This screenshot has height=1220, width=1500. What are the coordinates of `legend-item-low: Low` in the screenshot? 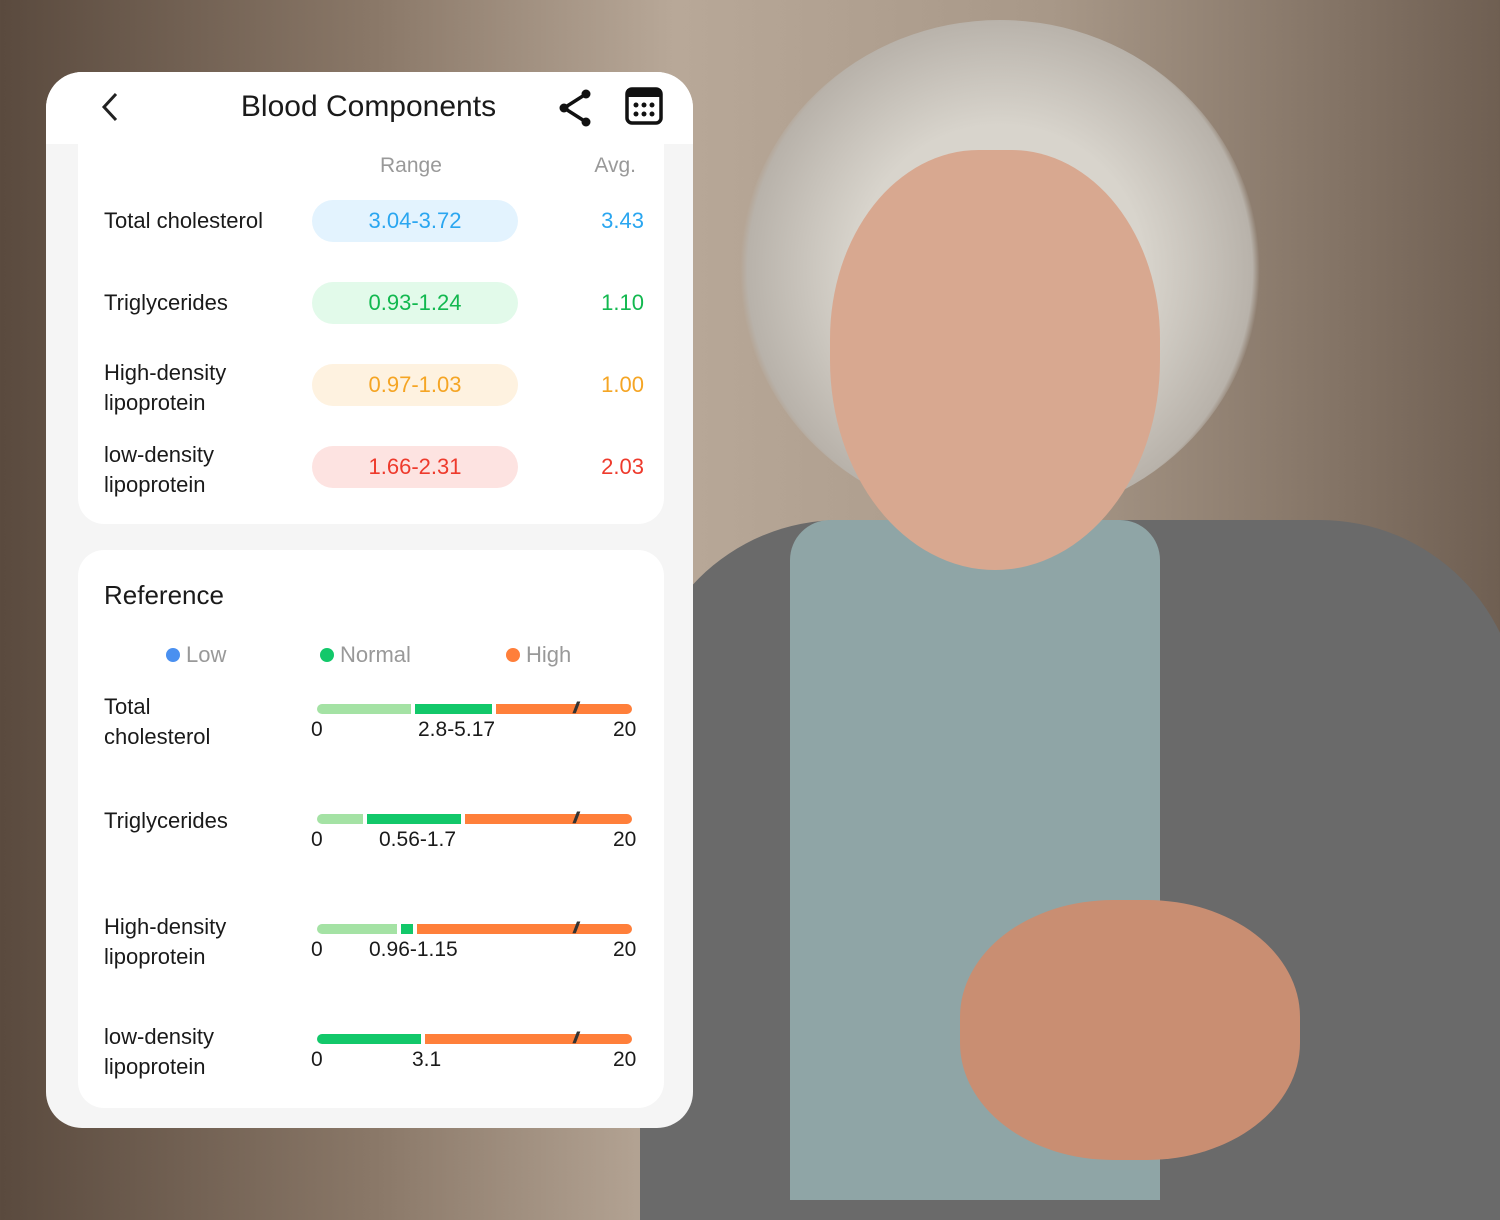 It's located at (196, 655).